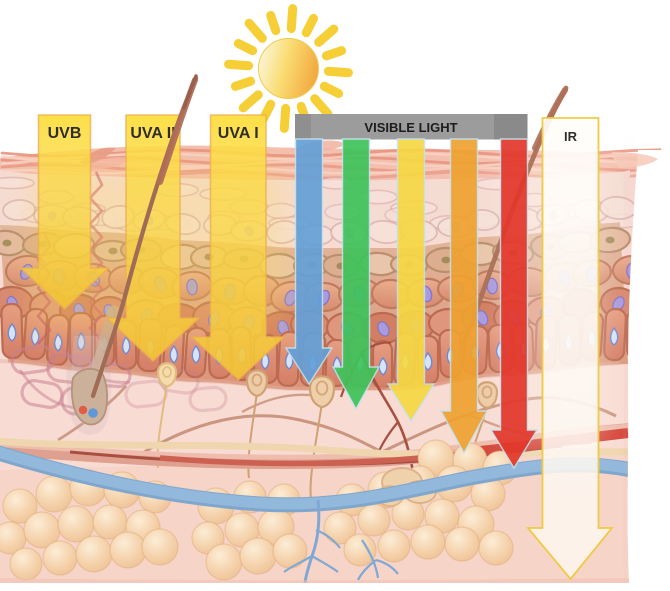 The width and height of the screenshot is (670, 591). Describe the element at coordinates (65, 133) in the screenshot. I see `svg-text: UVB` at that location.